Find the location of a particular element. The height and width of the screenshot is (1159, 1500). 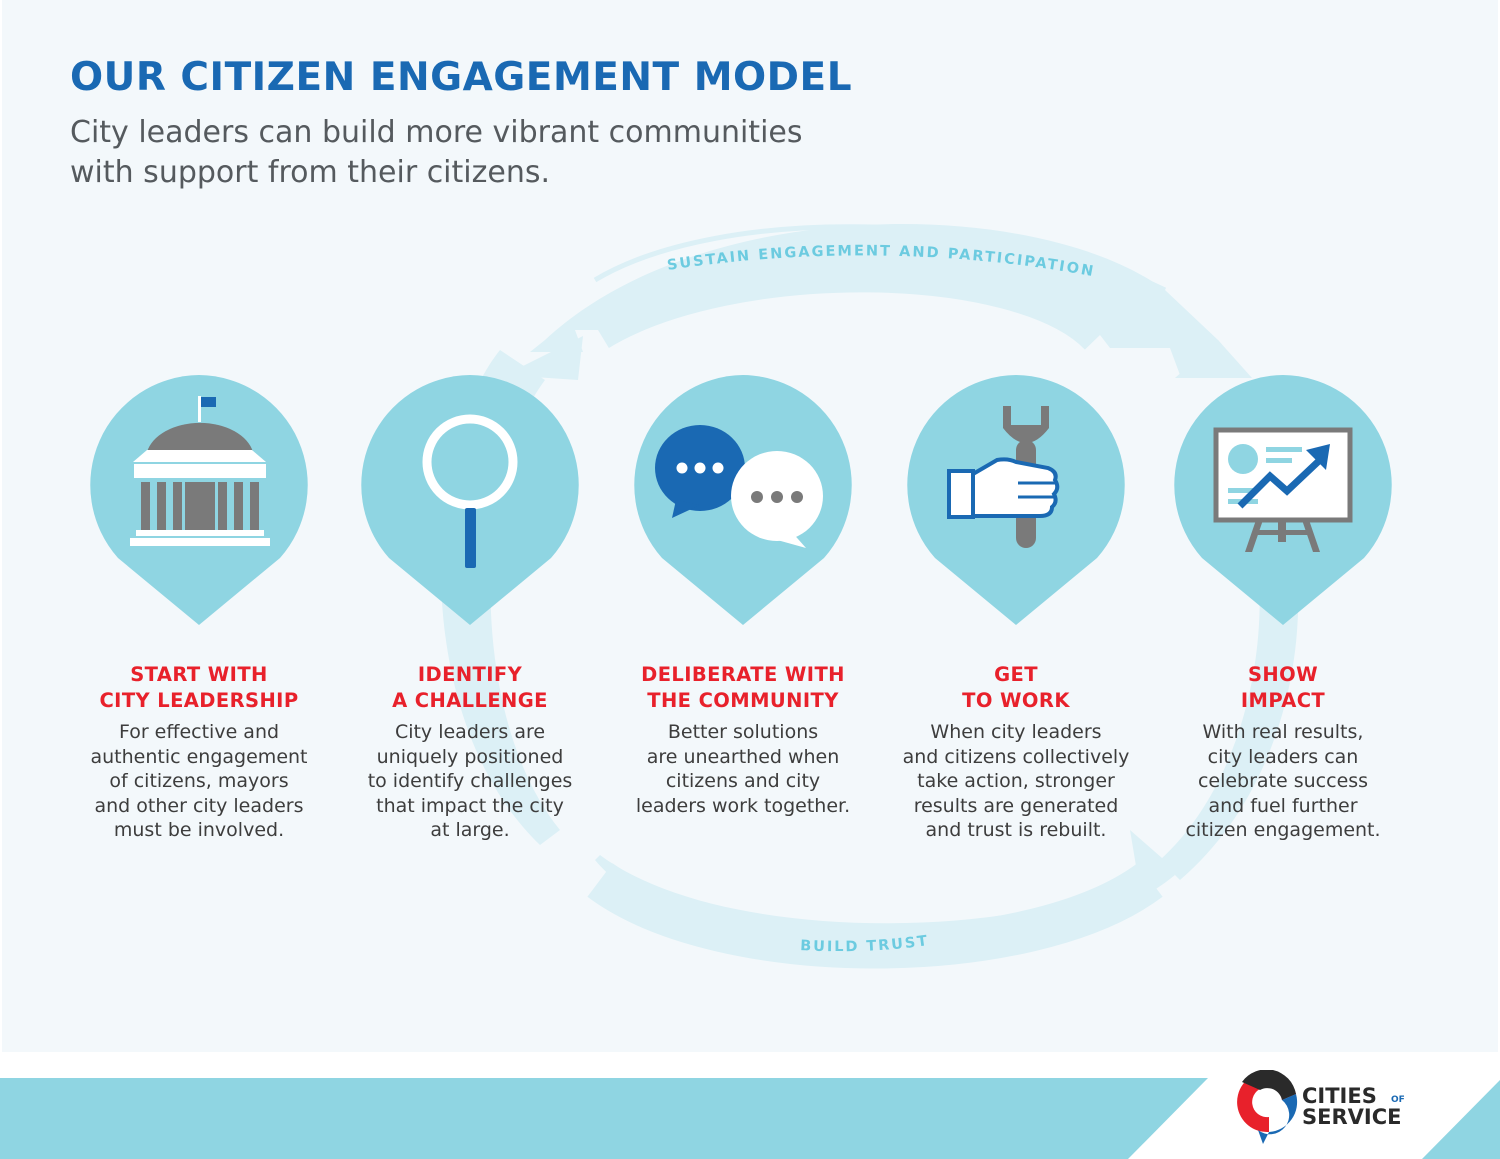

step-2-title: IDENTIFY A CHALLENGE is located at coordinates (470, 687).